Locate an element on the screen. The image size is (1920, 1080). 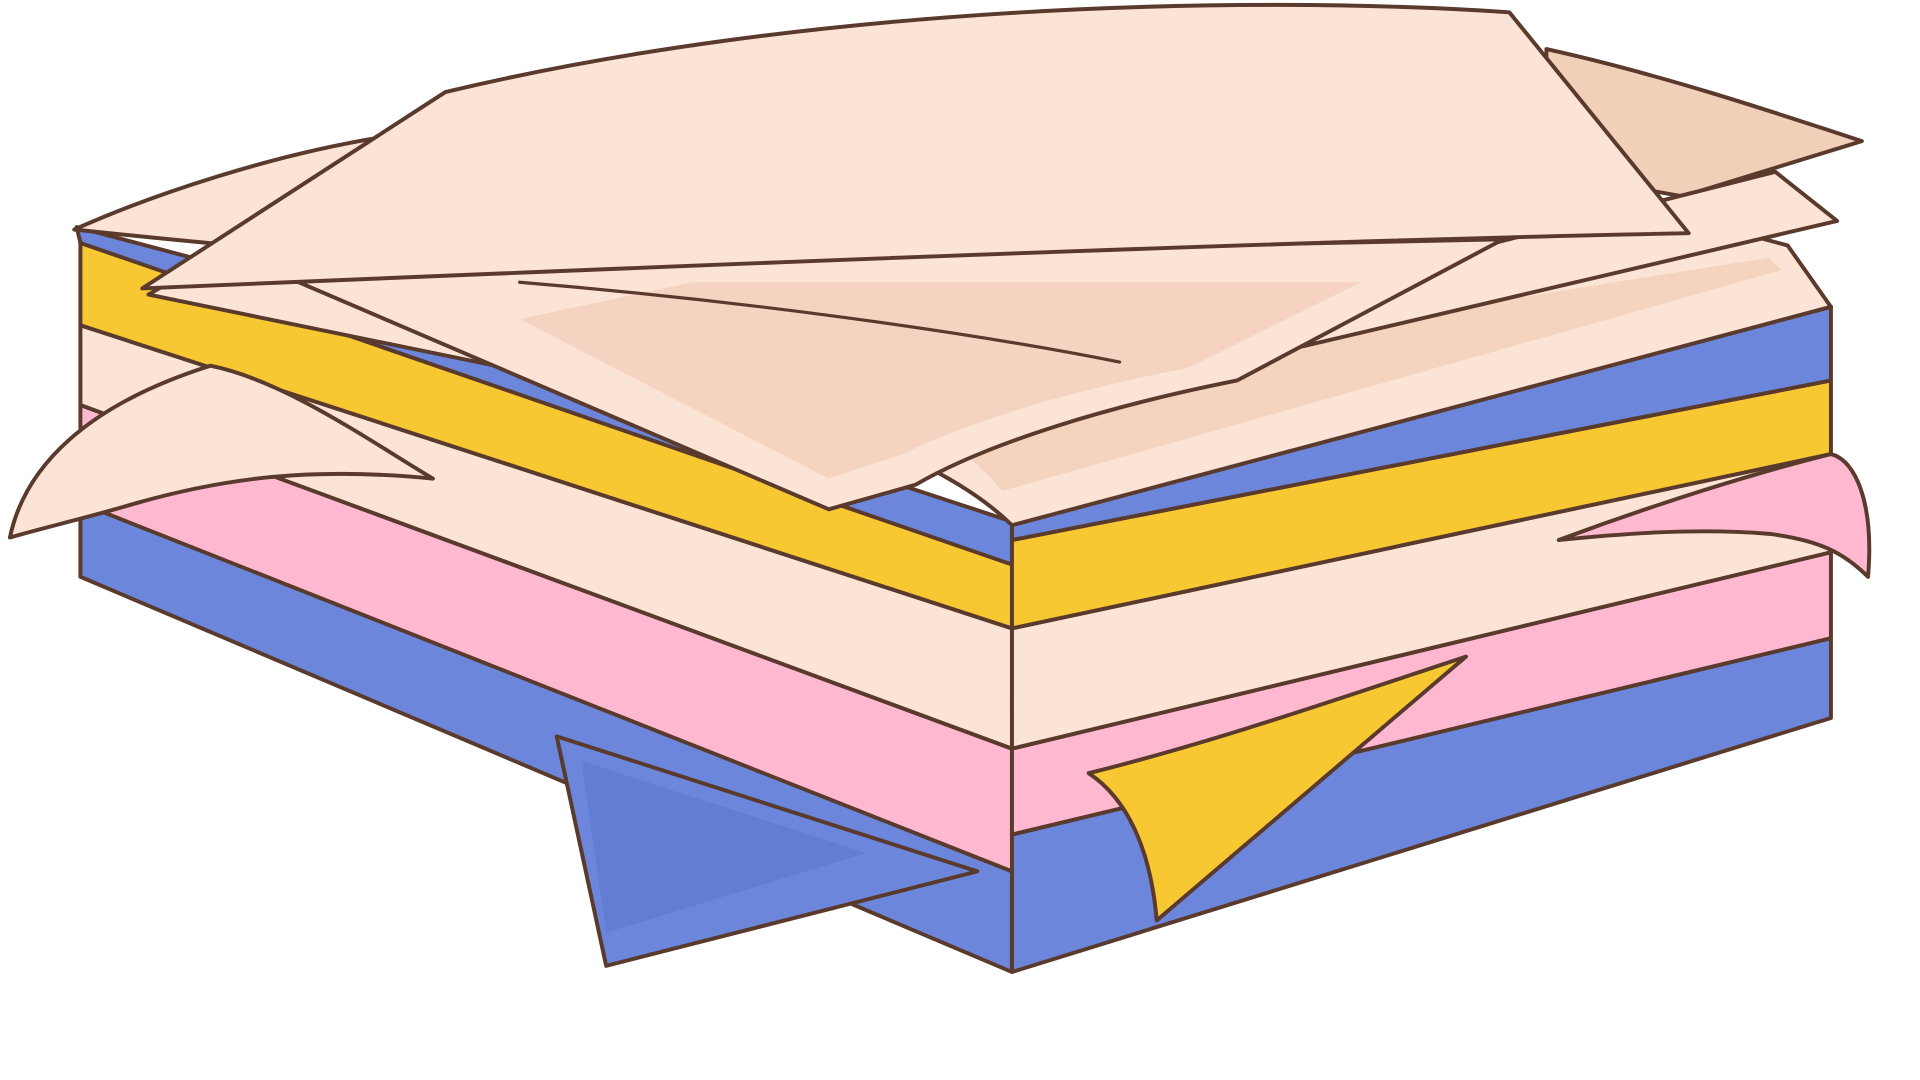
sheet-fold-line is located at coordinates (819, 322).